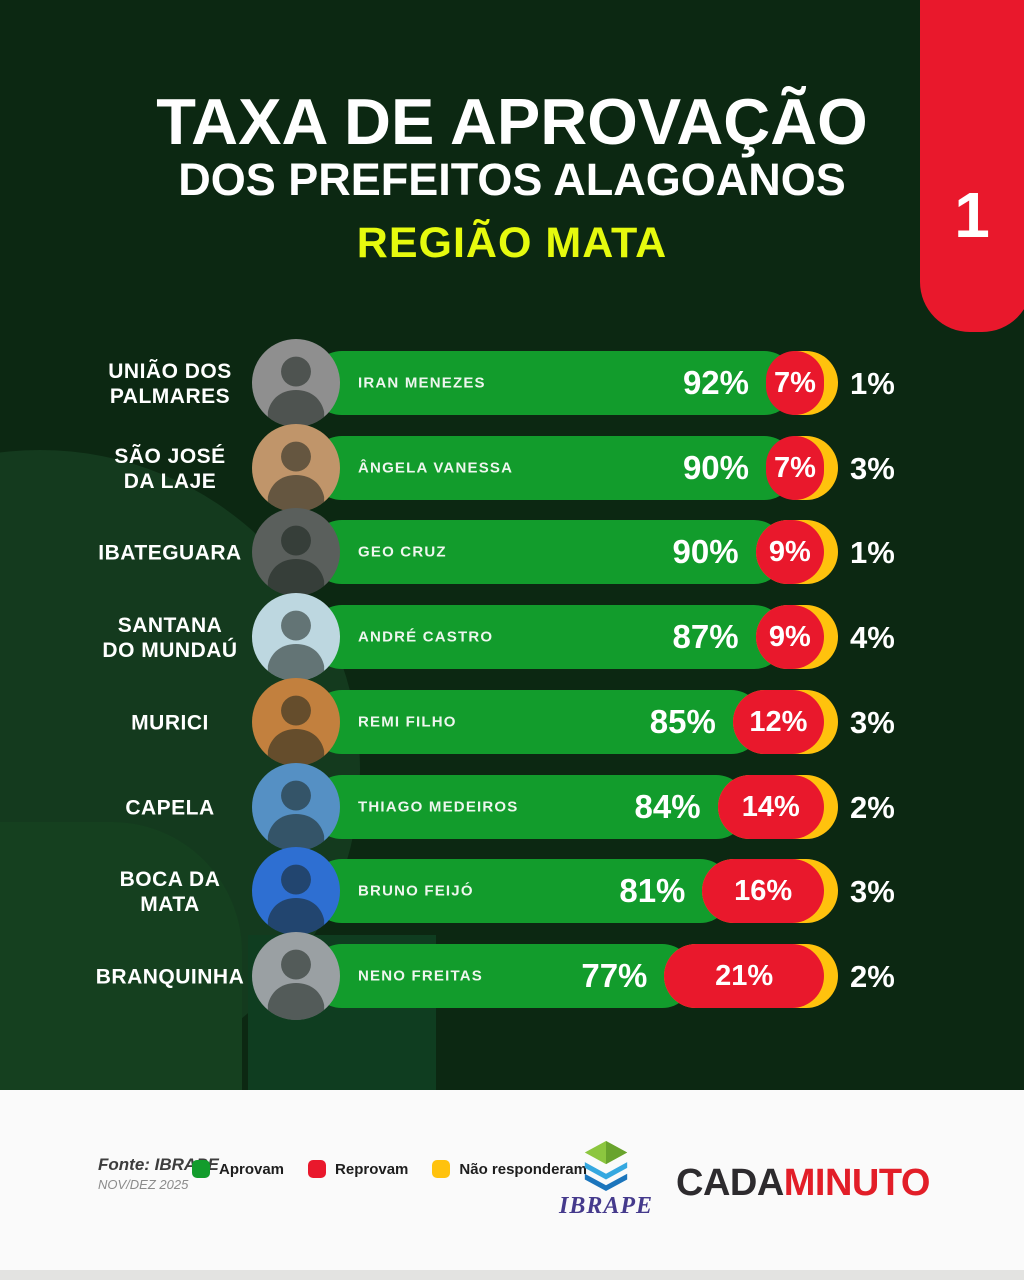 The image size is (1024, 1280). Describe the element at coordinates (705, 551) in the screenshot. I see `aprovam-percent: 90%` at that location.